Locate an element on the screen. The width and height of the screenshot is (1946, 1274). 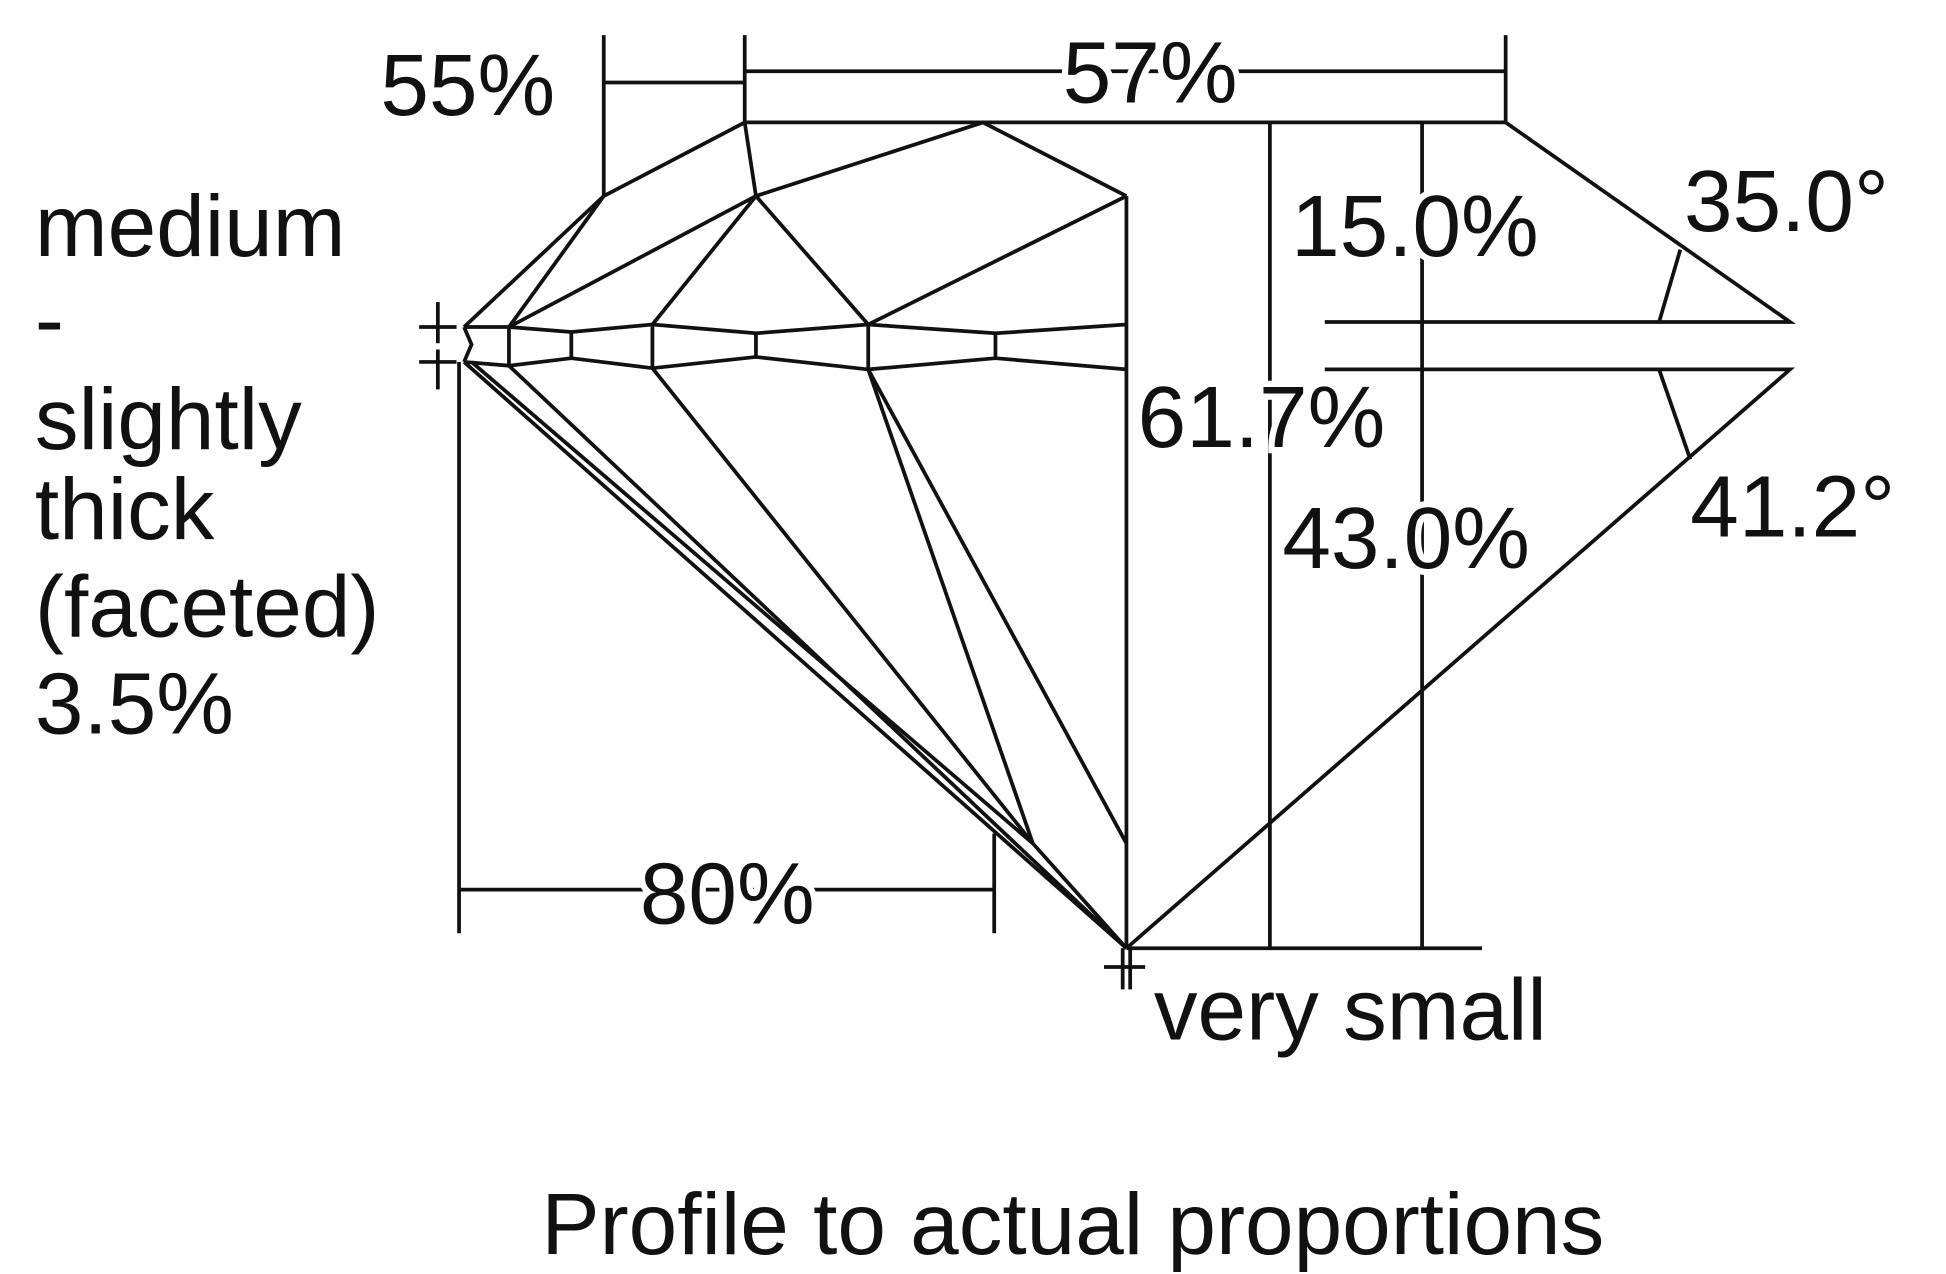
girdle-line: - is located at coordinates (49, 319).